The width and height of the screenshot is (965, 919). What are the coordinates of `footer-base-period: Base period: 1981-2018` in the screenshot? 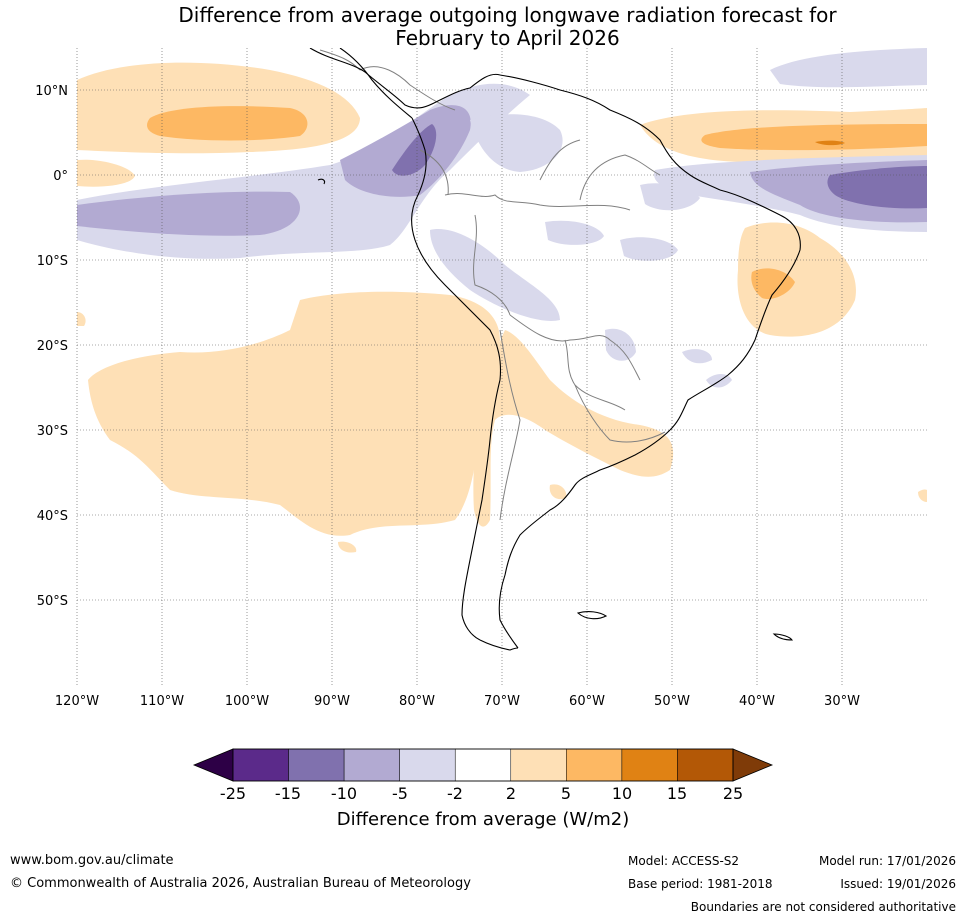 It's located at (700, 884).